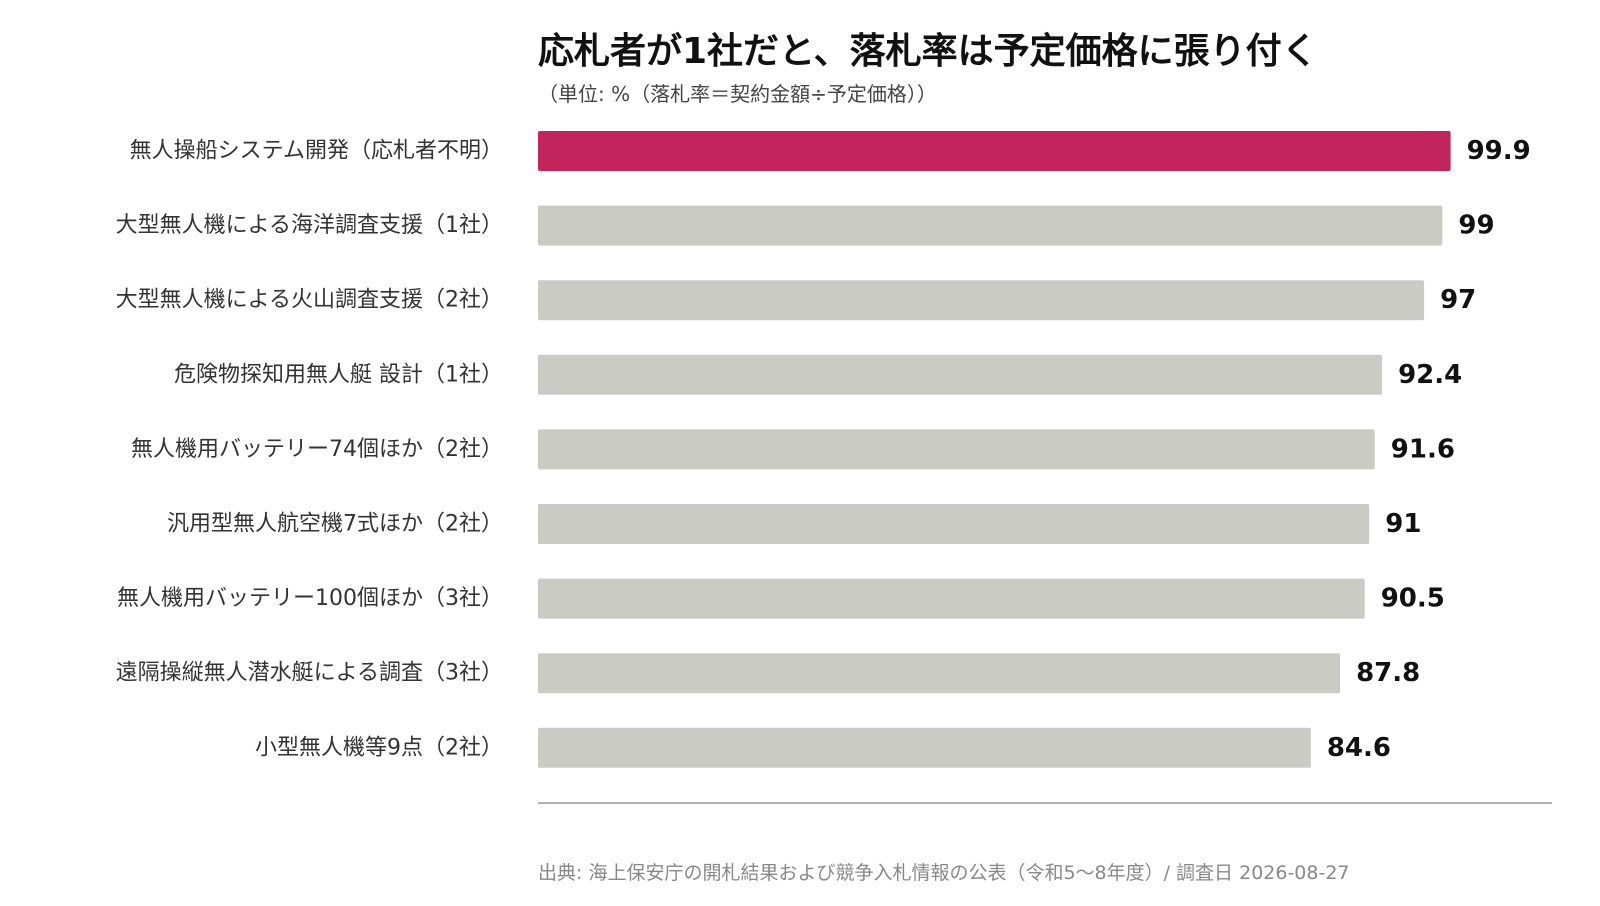 This screenshot has height=906, width=1600. I want to click on category-label: 大型無人機による火山調査支援（2社）, so click(309, 300).